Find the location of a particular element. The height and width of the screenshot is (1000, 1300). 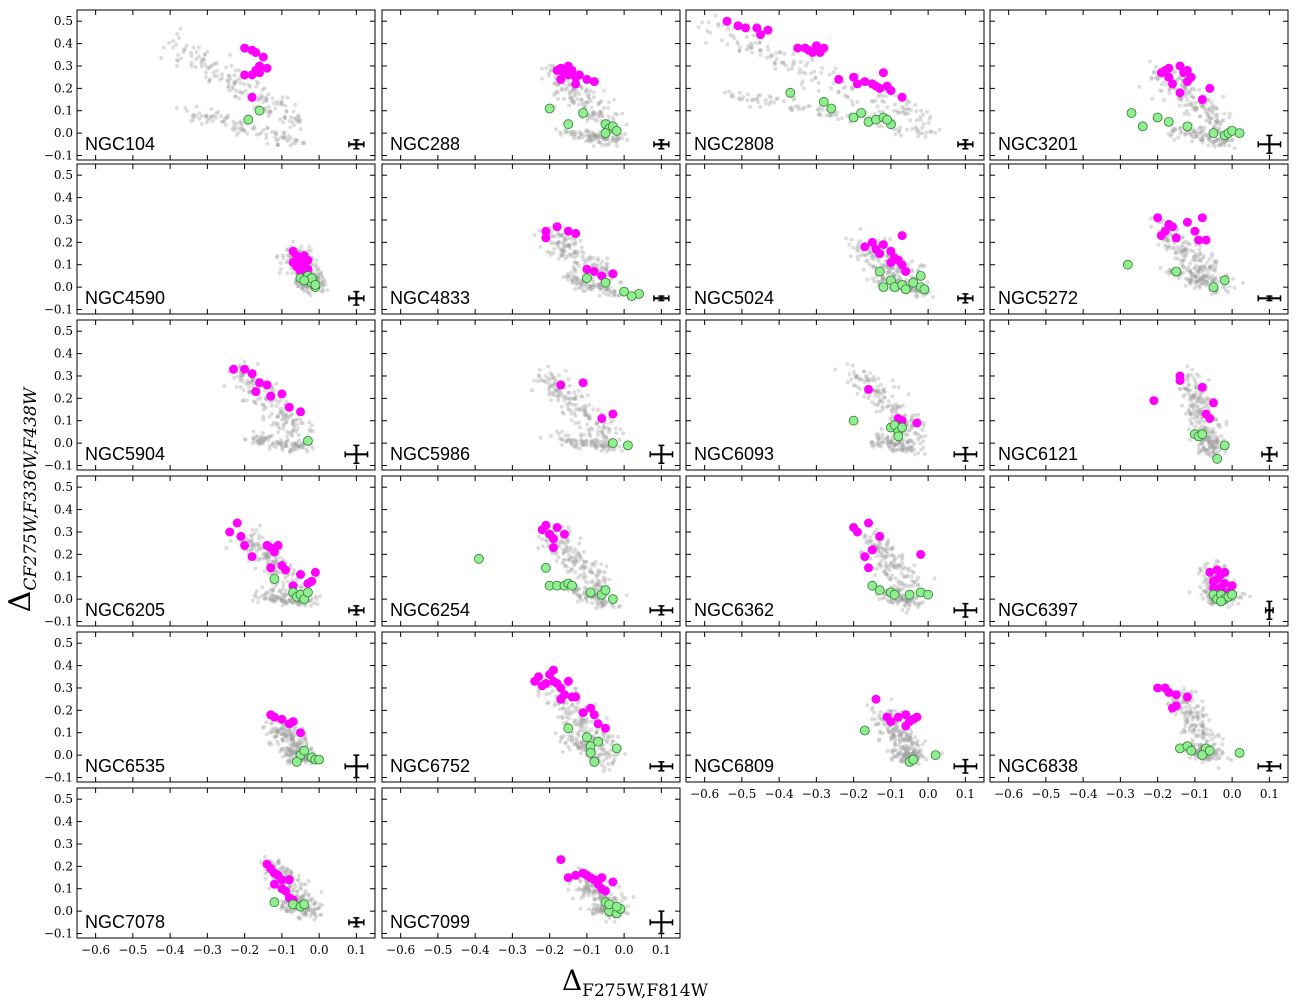

ticks is located at coordinates (1139, 85).